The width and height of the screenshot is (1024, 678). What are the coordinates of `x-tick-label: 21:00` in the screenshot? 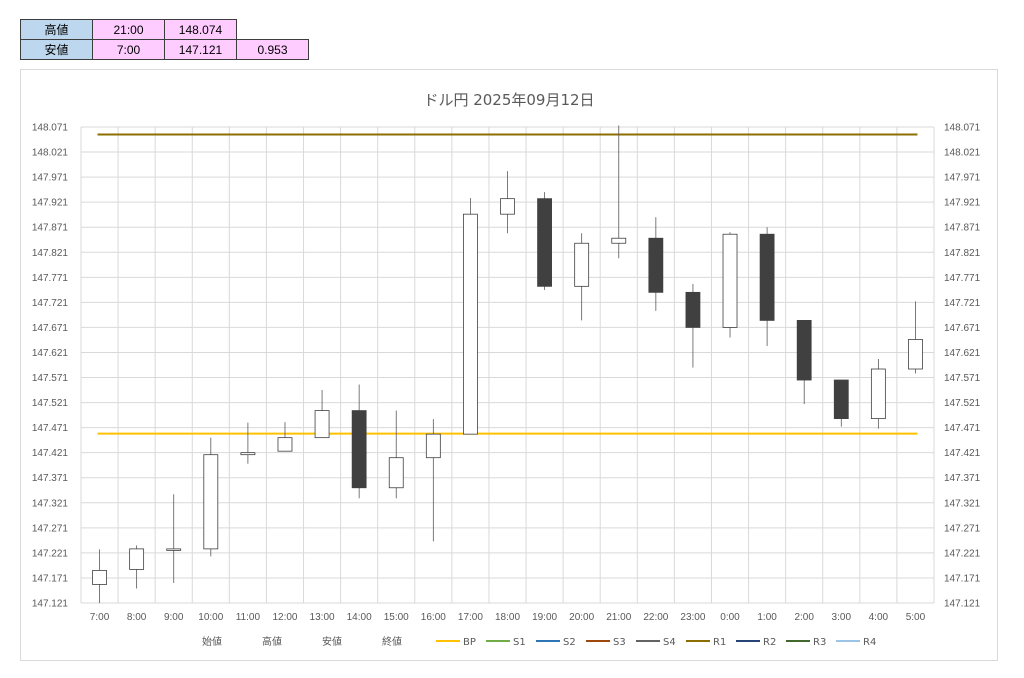 It's located at (618, 617).